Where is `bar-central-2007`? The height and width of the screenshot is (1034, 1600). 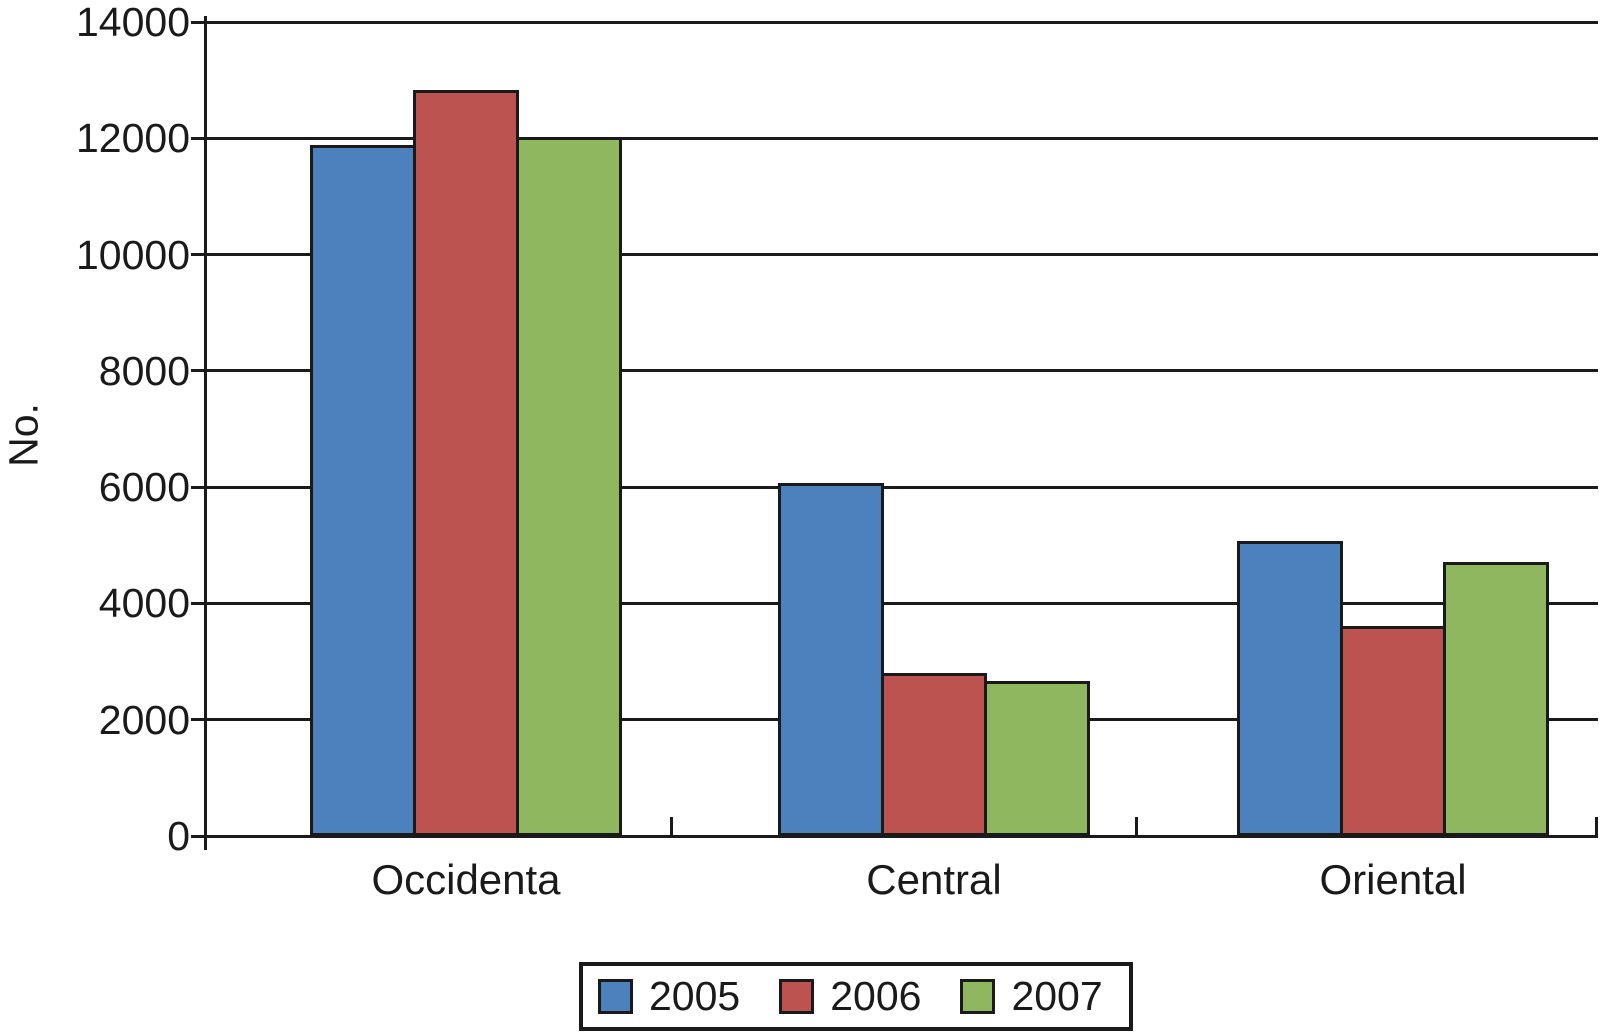
bar-central-2007 is located at coordinates (1037, 758).